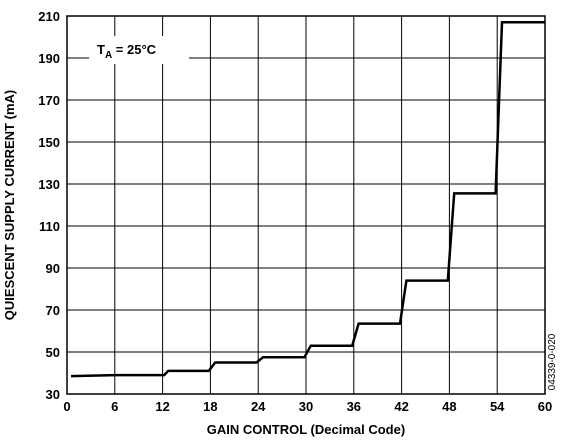 This screenshot has height=448, width=561. Describe the element at coordinates (108, 55) in the screenshot. I see `annotation-subscript: A` at that location.